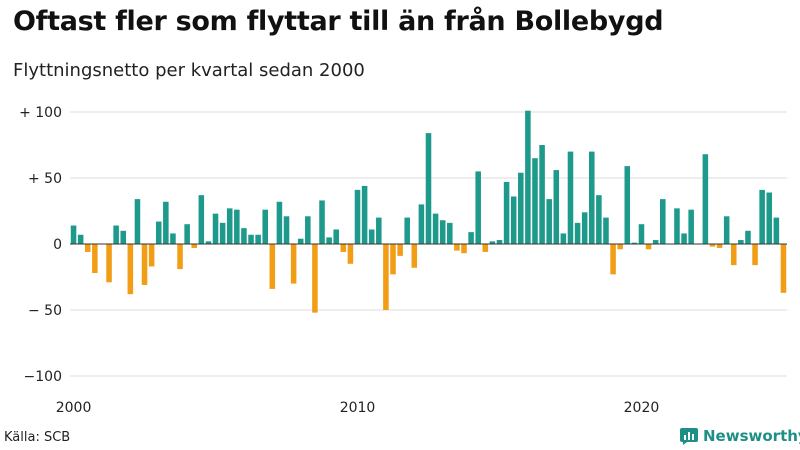 This screenshot has height=450, width=800. What do you see at coordinates (751, 436) in the screenshot?
I see `brand-name: Newsworthy` at bounding box center [751, 436].